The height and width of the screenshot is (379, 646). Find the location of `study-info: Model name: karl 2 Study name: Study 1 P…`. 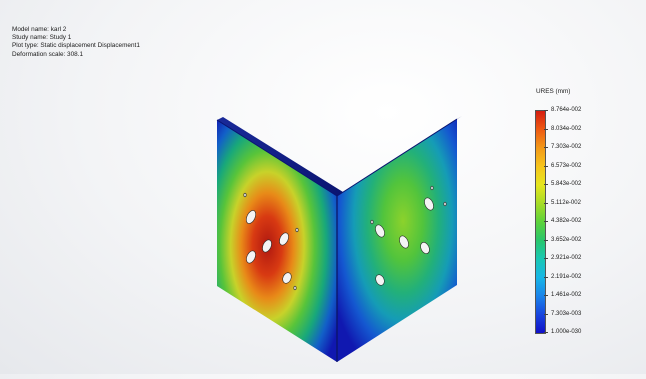

study-info: Model name: karl 2 Study name: Study 1 P… is located at coordinates (76, 42).